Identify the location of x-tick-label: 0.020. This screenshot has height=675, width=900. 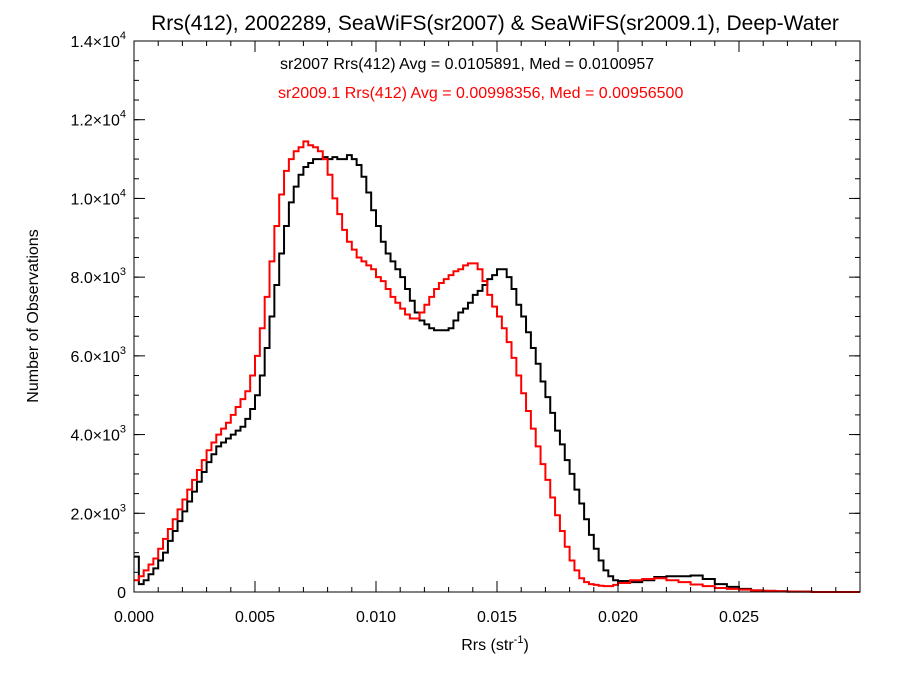
(618, 617).